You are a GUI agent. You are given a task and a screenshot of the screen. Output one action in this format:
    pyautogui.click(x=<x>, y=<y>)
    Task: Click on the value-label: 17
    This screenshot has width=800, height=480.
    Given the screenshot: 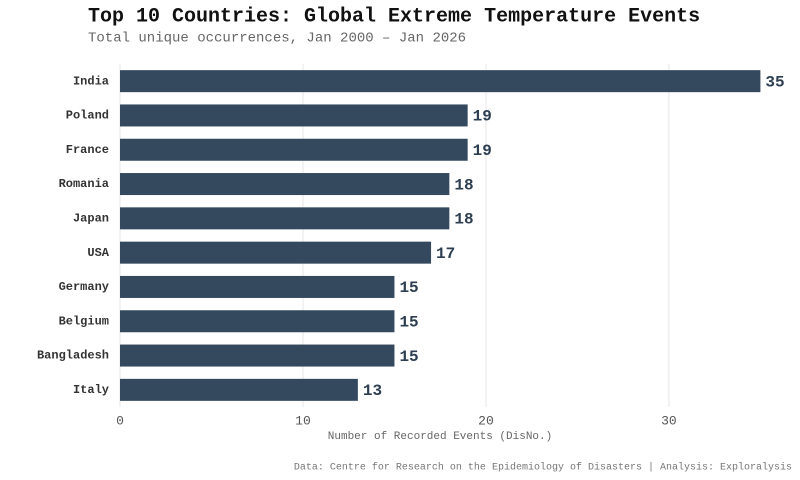 What is the action you would take?
    pyautogui.click(x=445, y=254)
    